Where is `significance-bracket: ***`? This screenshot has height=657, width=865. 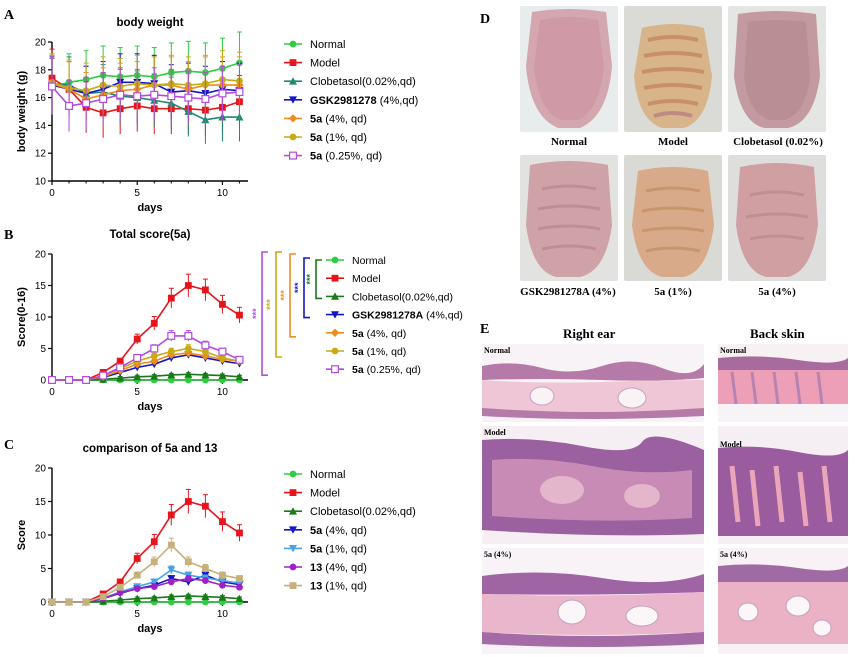
significance-bracket: *** is located at coordinates (313, 279).